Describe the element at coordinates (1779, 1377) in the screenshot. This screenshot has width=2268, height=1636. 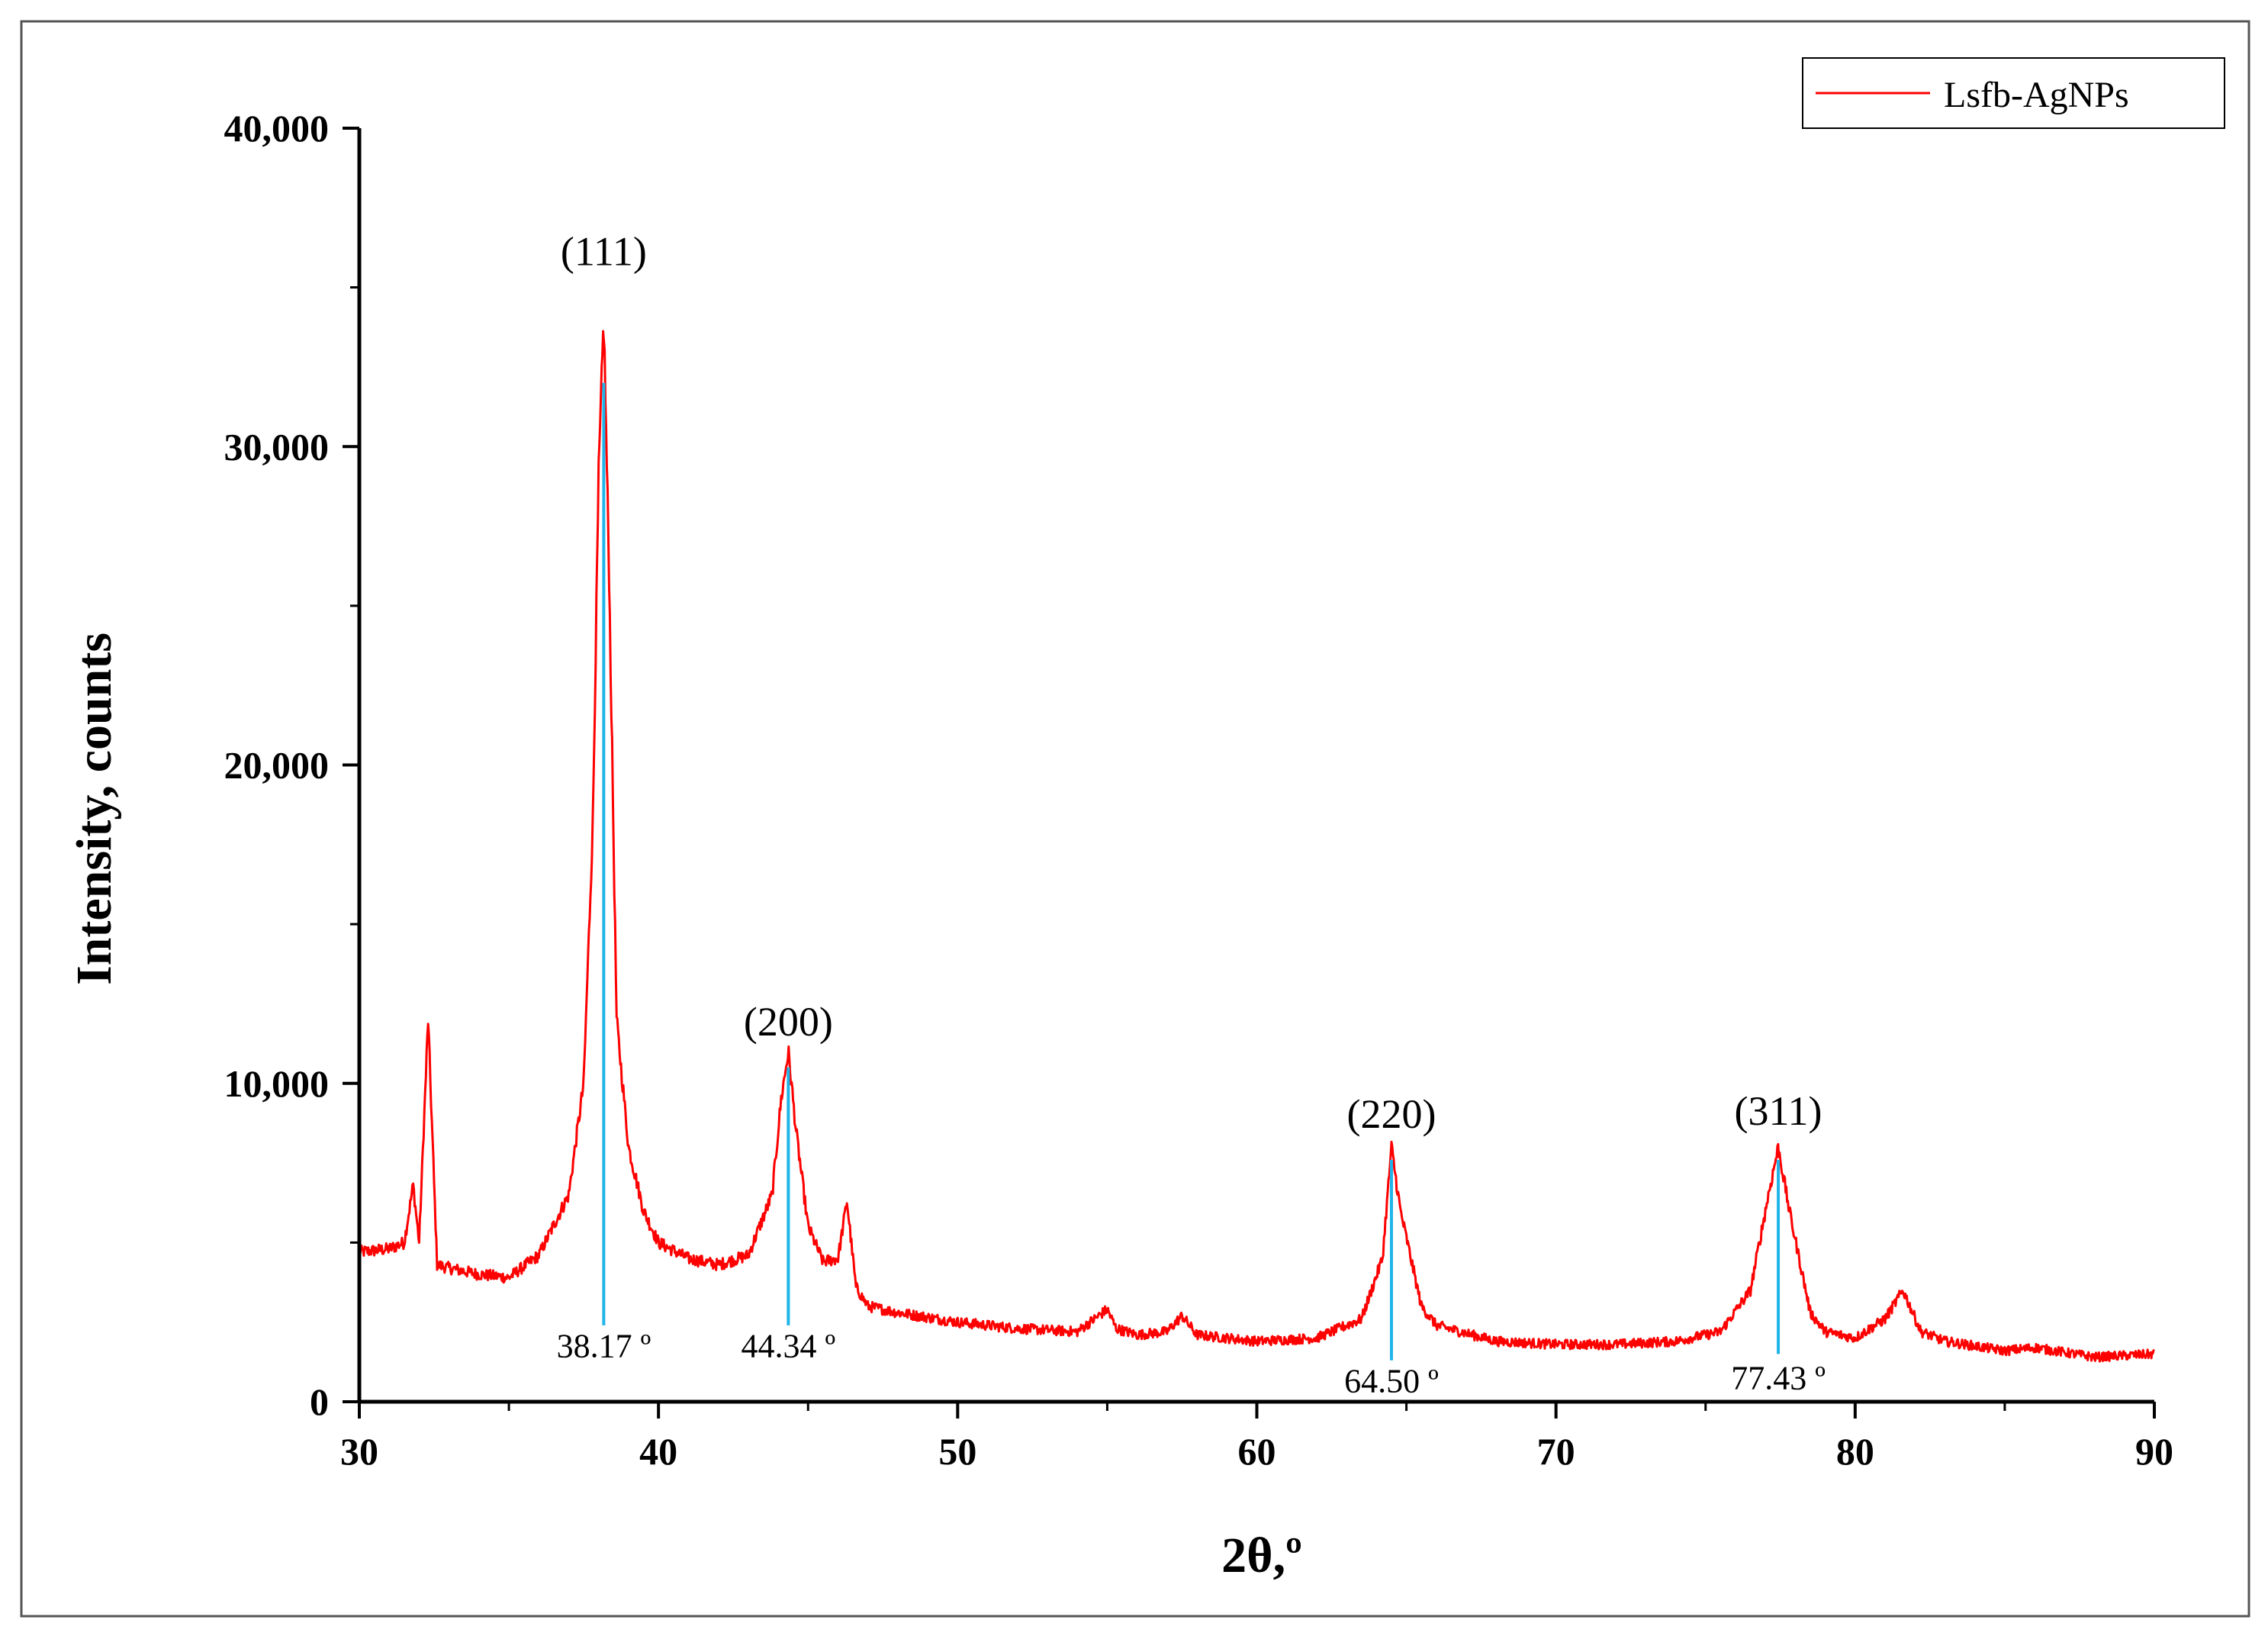
I see `peak-position-label: 77.43 º` at that location.